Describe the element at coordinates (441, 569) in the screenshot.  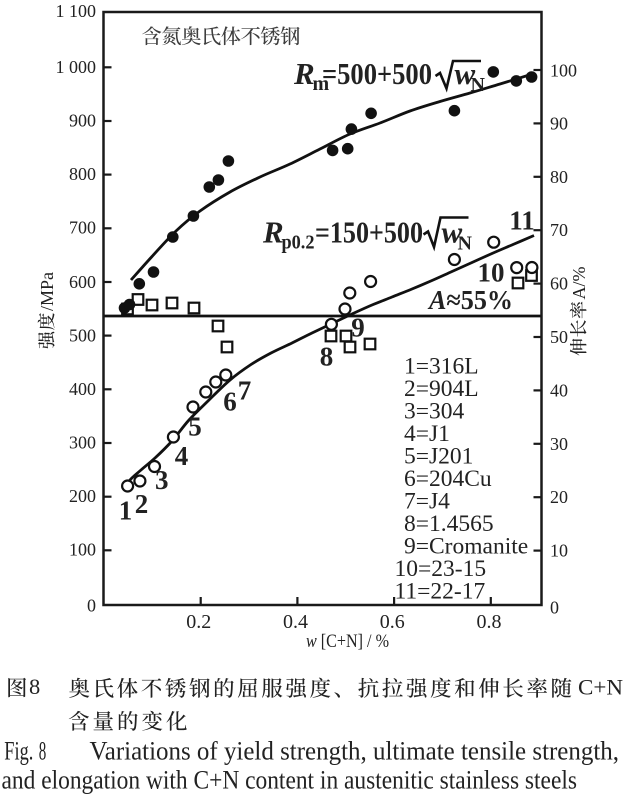
I see `svg-text: 10=23-15` at that location.